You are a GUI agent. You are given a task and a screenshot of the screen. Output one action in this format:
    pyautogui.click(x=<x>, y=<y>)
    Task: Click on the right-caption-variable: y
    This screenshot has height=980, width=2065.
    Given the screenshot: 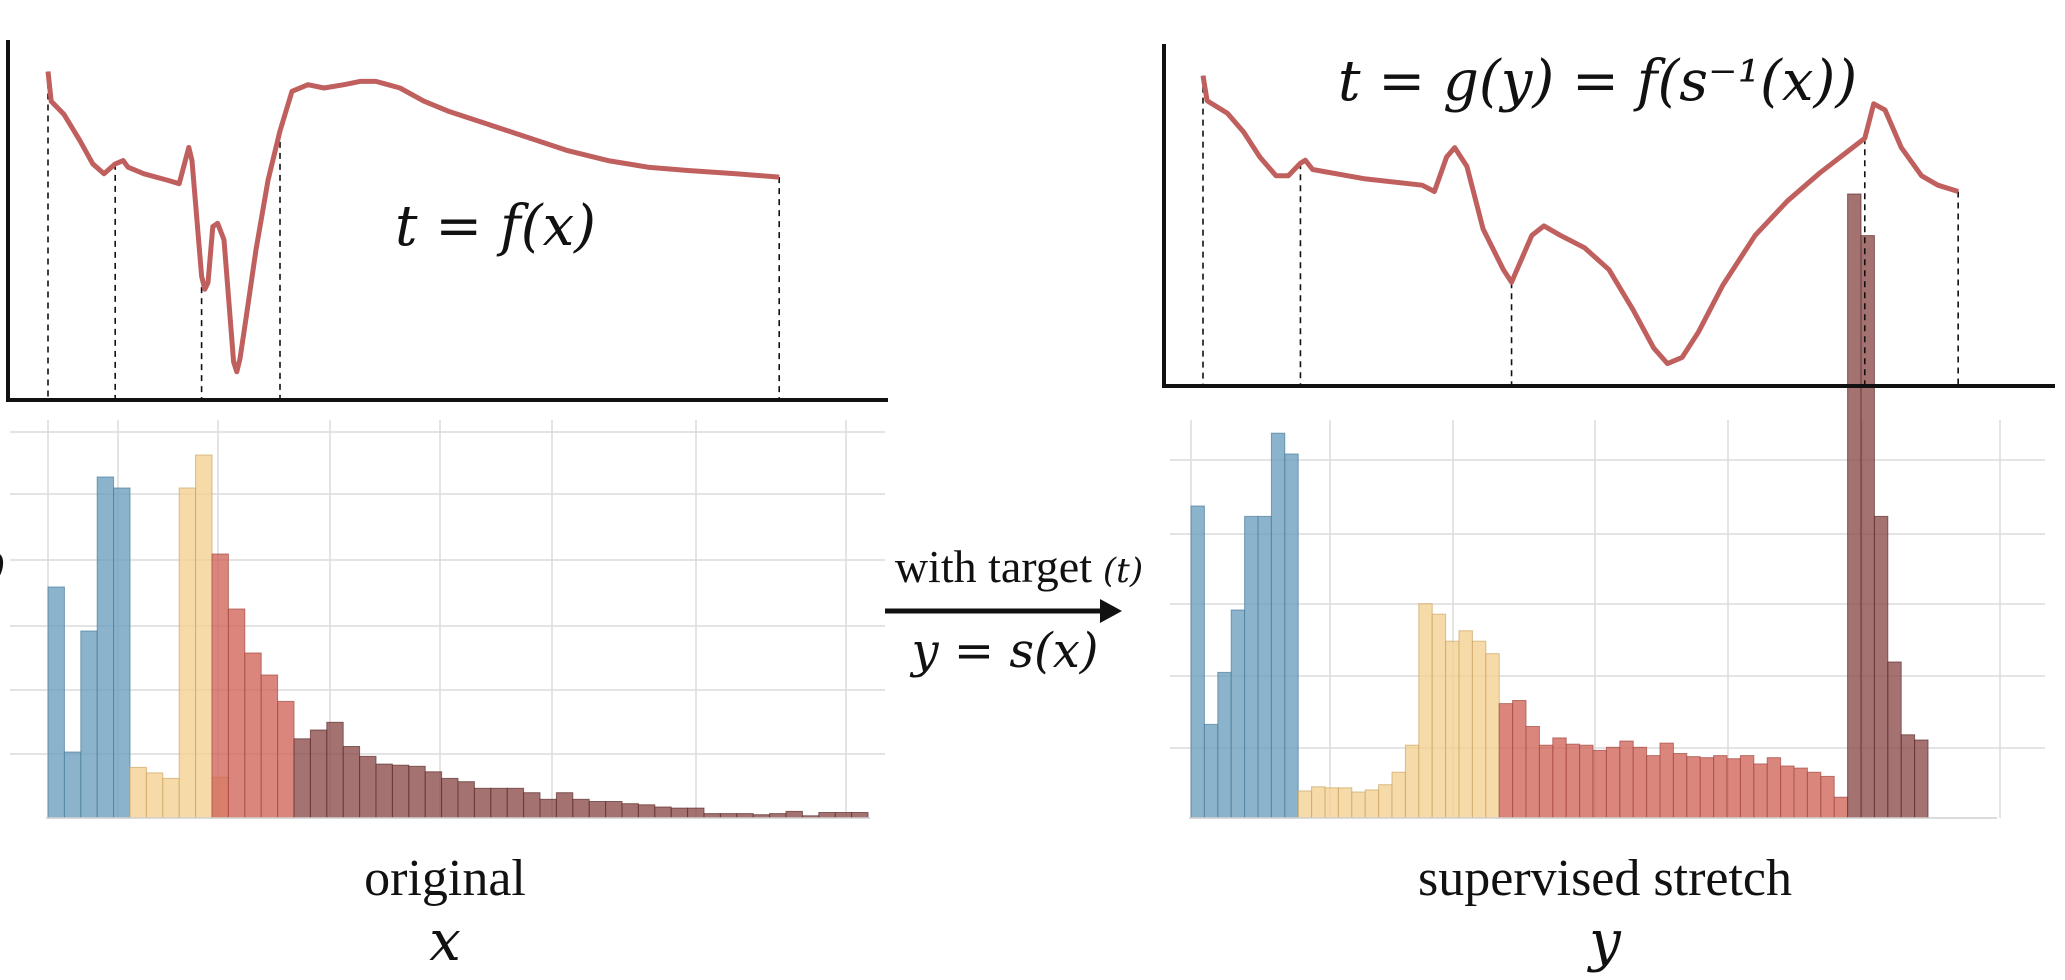 What is the action you would take?
    pyautogui.click(x=1604, y=941)
    